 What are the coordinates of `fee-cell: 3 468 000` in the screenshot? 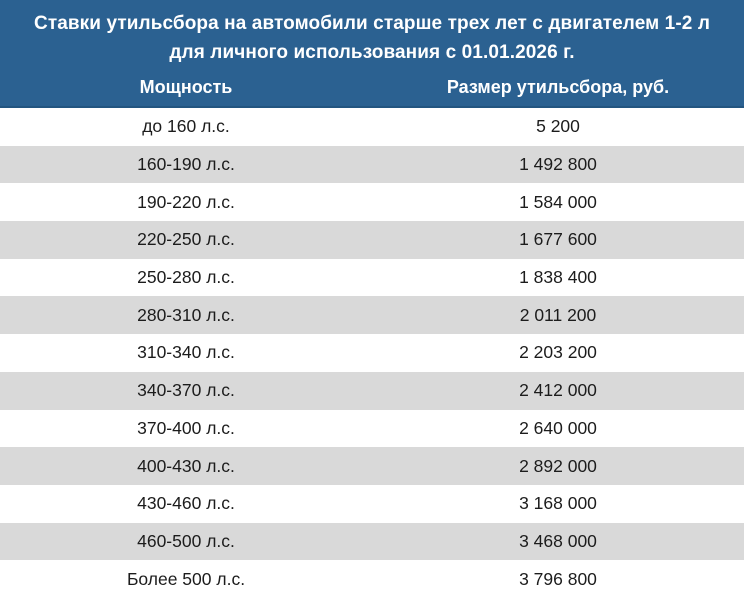 It's located at (558, 540).